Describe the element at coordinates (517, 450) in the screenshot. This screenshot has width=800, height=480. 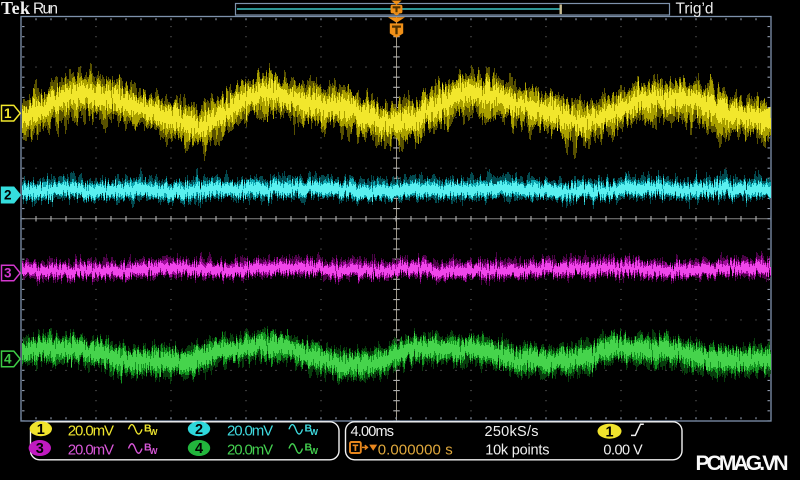
I see `svg-text: 10k points` at that location.